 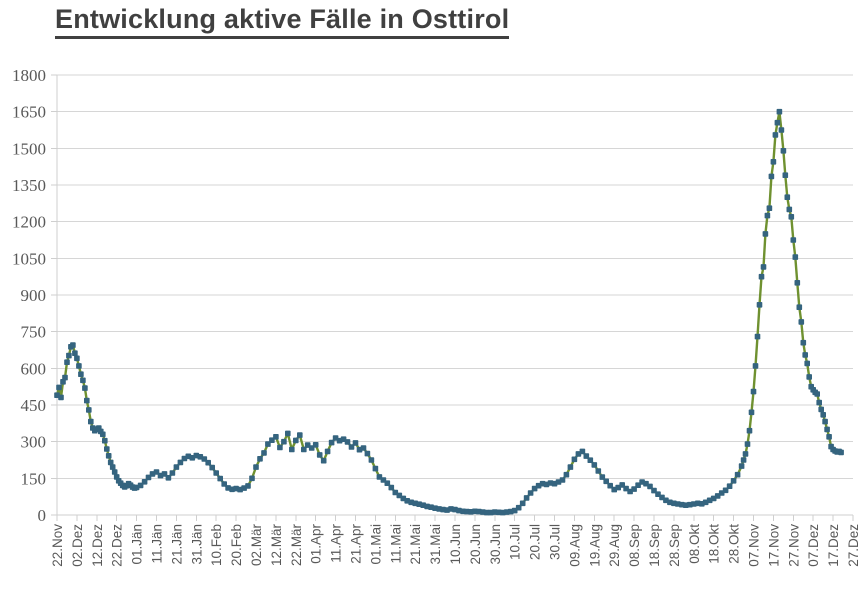 I want to click on x-tick-label: 07.Nov, so click(x=754, y=545).